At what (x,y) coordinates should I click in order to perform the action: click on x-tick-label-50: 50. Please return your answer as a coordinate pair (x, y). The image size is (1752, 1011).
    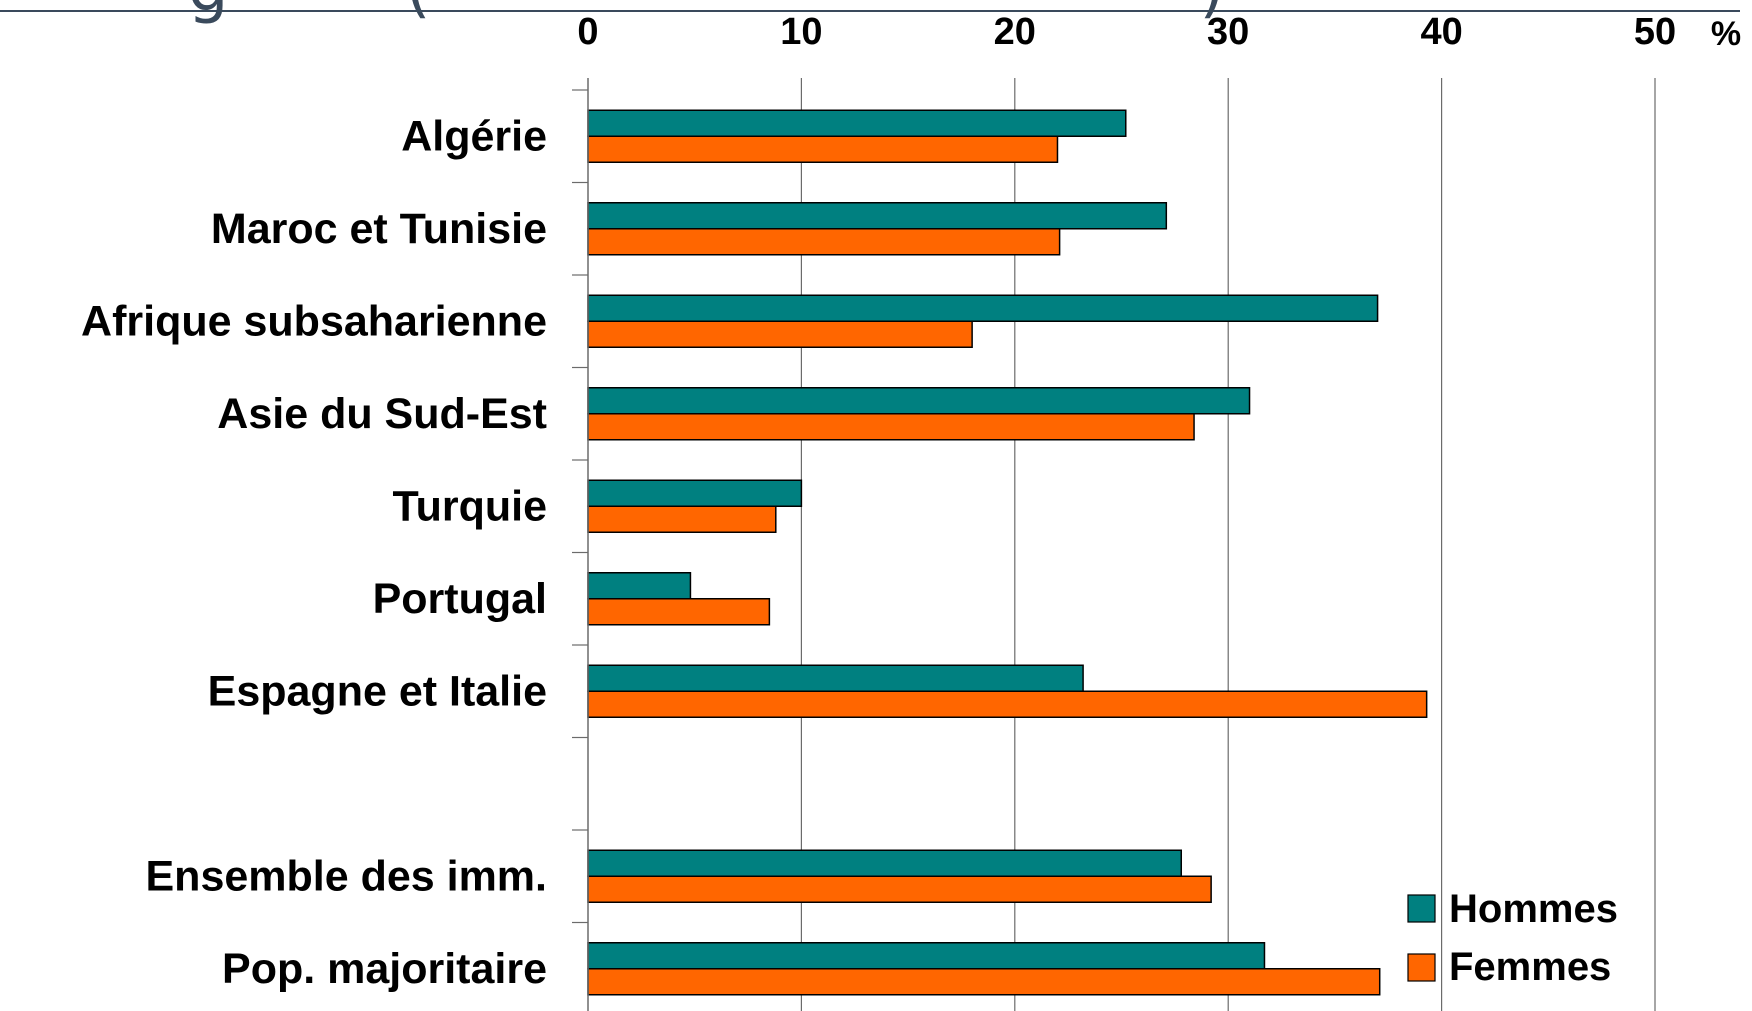
    Looking at the image, I should click on (1655, 32).